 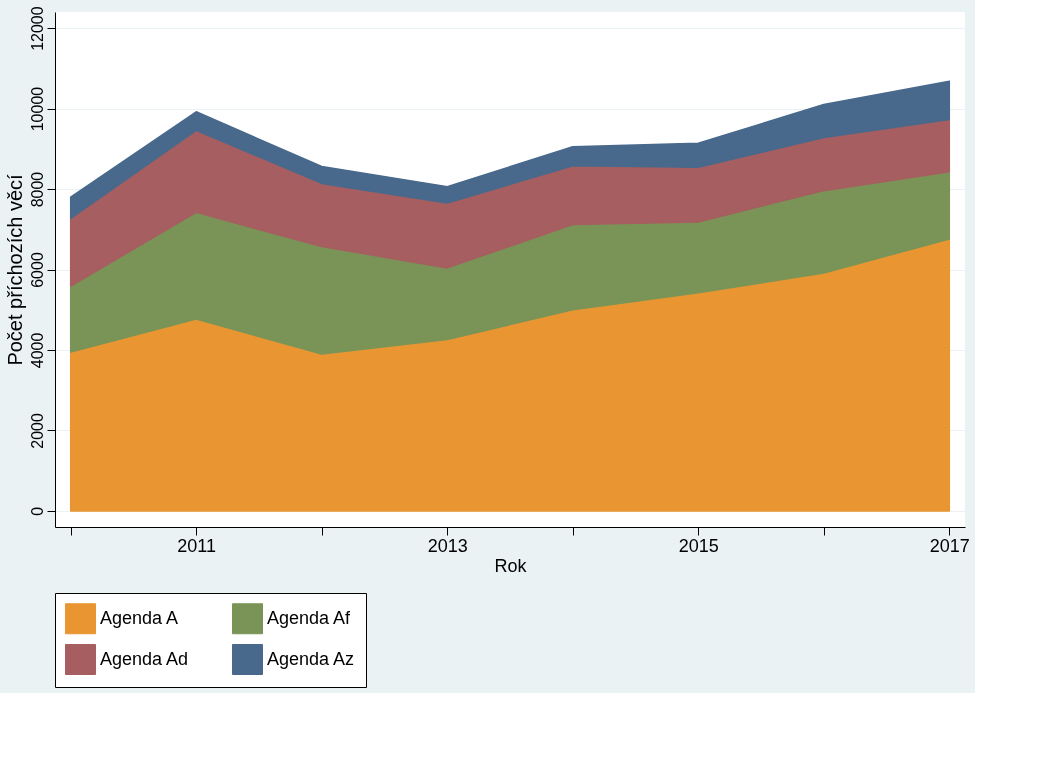 What do you see at coordinates (309, 617) in the screenshot?
I see `legend-label: Agenda Af` at bounding box center [309, 617].